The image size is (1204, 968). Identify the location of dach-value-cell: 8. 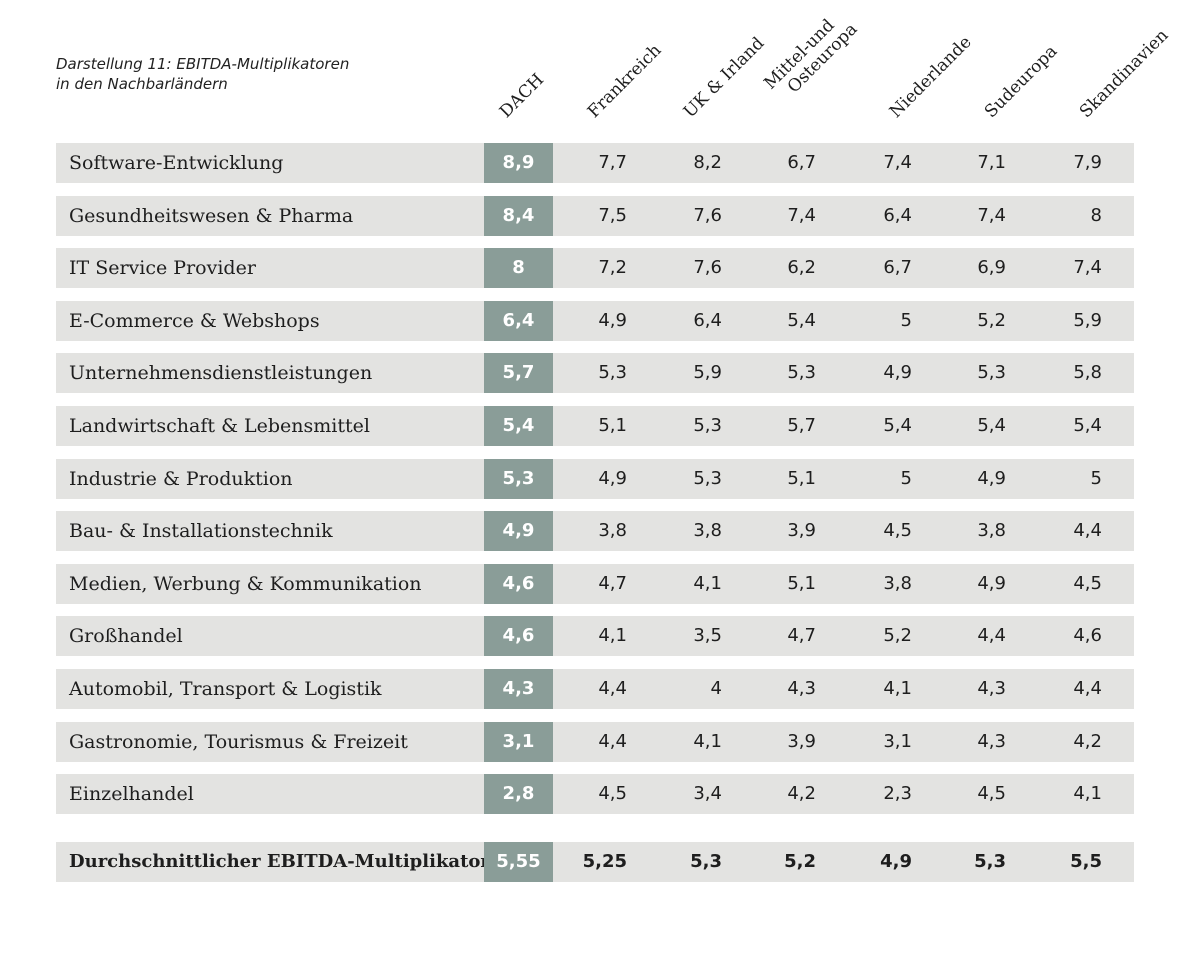
(518, 268).